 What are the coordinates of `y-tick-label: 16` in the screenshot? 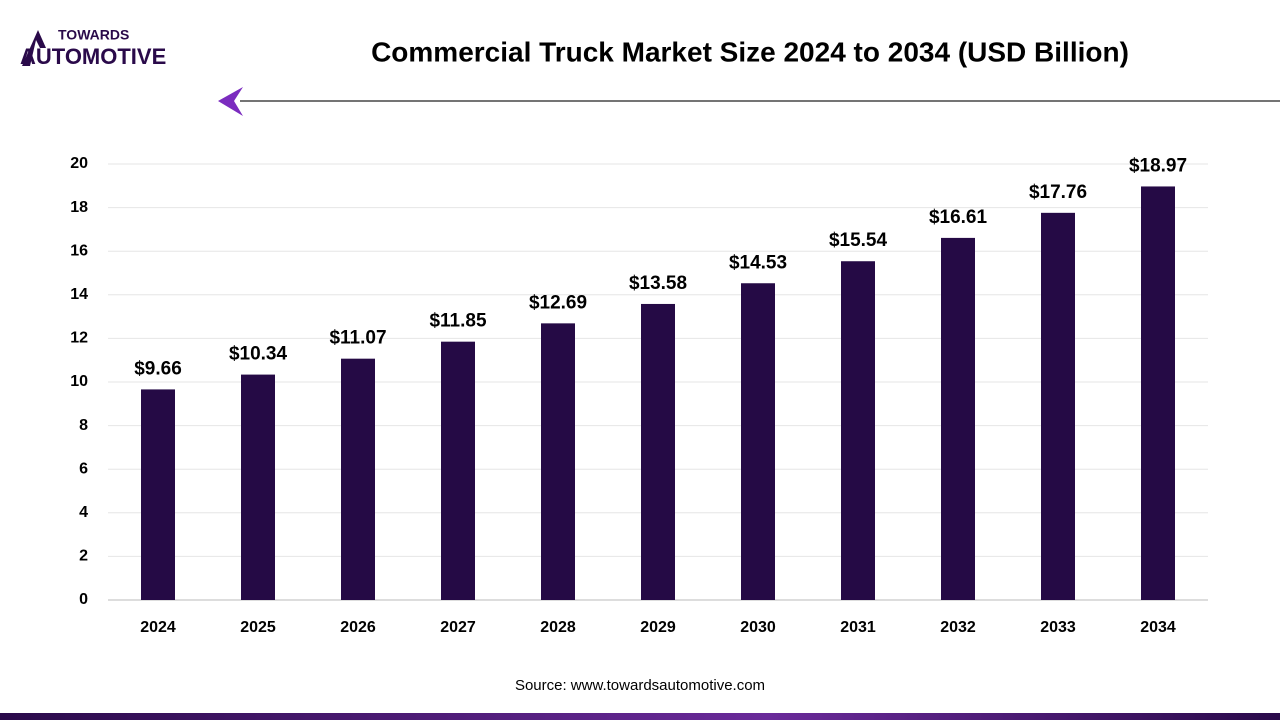 It's located at (79, 250).